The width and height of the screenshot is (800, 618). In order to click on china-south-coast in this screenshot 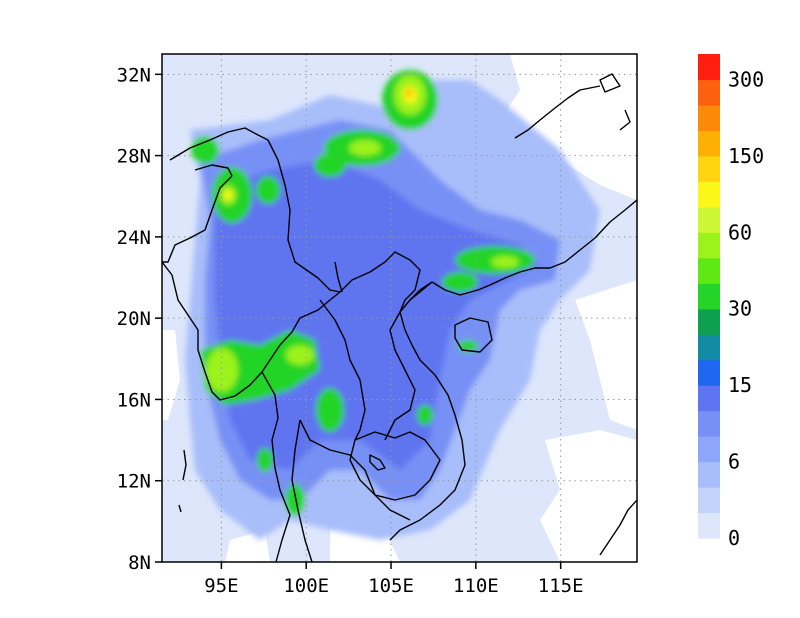, I will do `click(534, 247)`.